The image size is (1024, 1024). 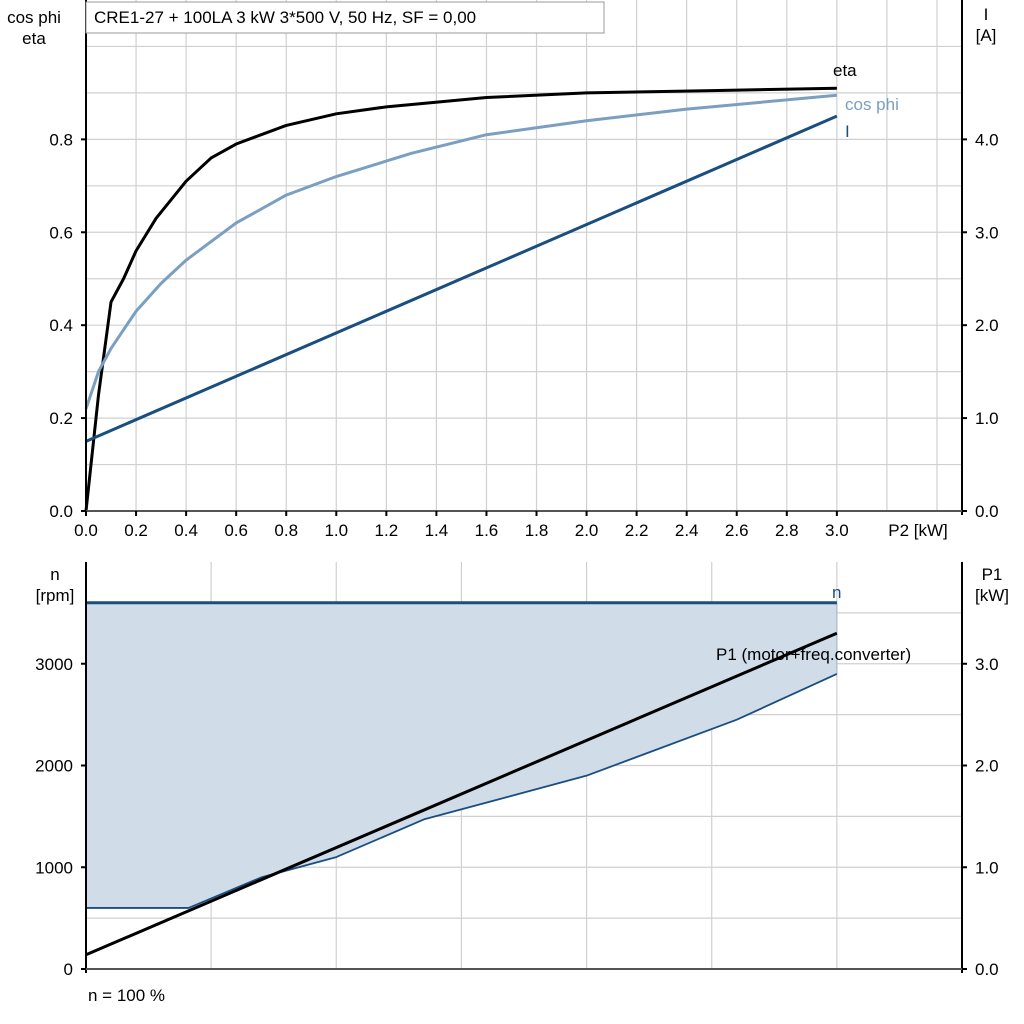 What do you see at coordinates (587, 530) in the screenshot?
I see `x-tick-label: 2.0` at bounding box center [587, 530].